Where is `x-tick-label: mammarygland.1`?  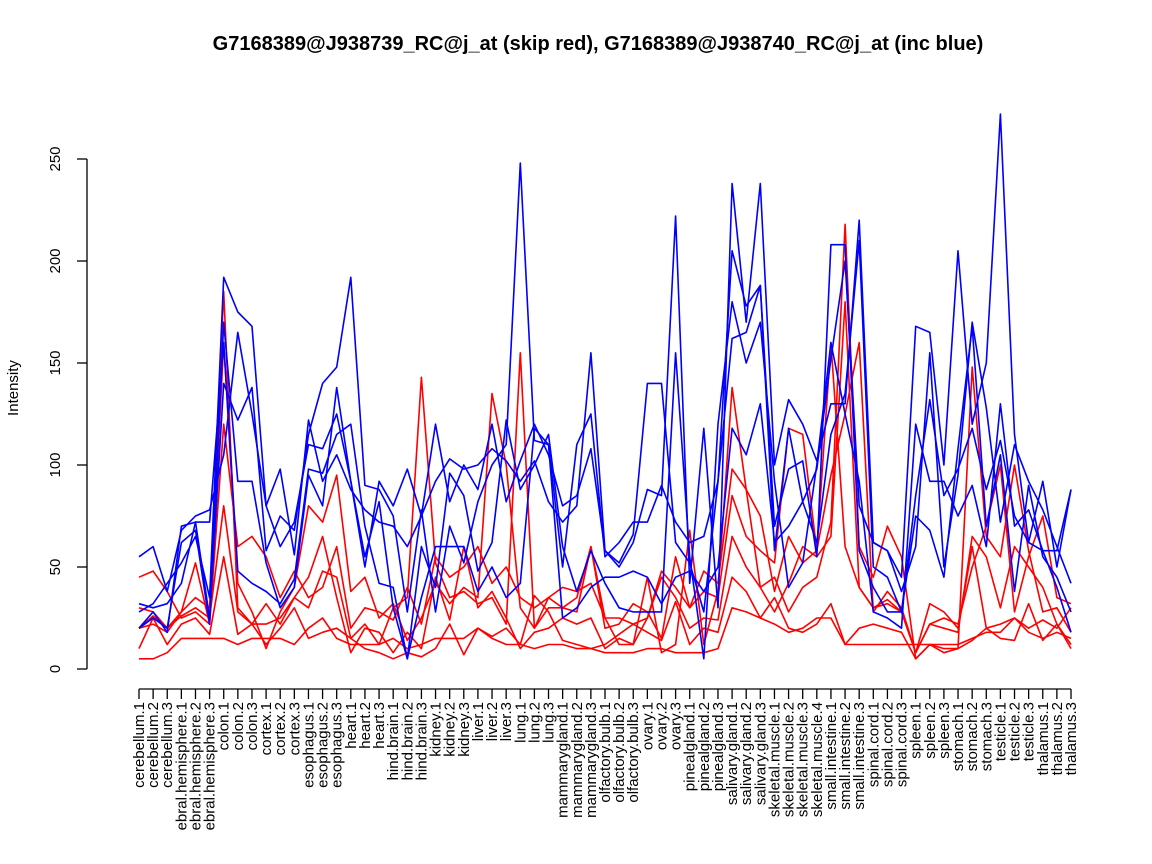 x-tick-label: mammarygland.1 is located at coordinates (563, 760).